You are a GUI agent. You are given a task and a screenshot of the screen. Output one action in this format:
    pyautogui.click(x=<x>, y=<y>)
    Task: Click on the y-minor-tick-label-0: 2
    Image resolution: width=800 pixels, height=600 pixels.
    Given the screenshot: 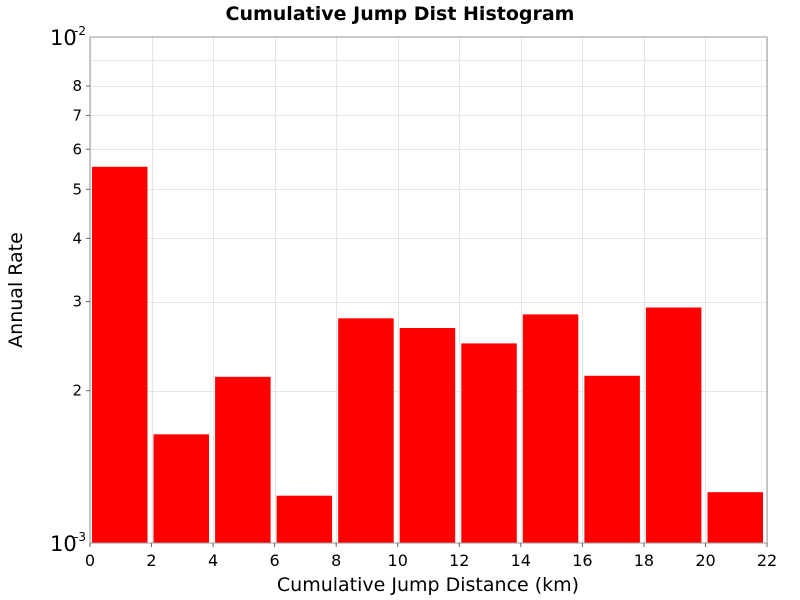 What is the action you would take?
    pyautogui.click(x=77, y=391)
    